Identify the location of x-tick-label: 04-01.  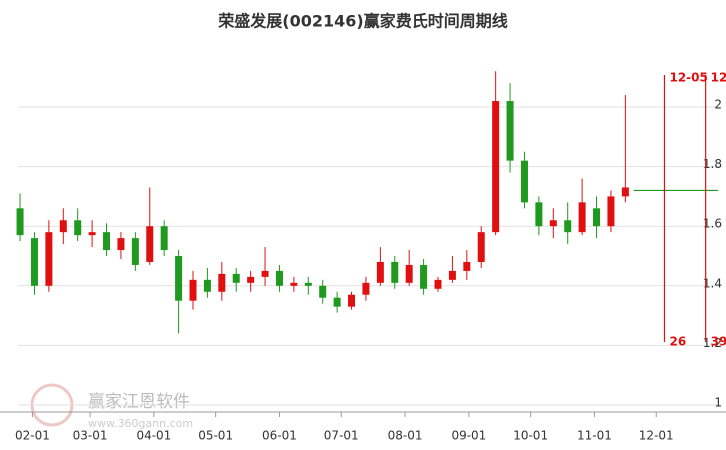
(153, 436).